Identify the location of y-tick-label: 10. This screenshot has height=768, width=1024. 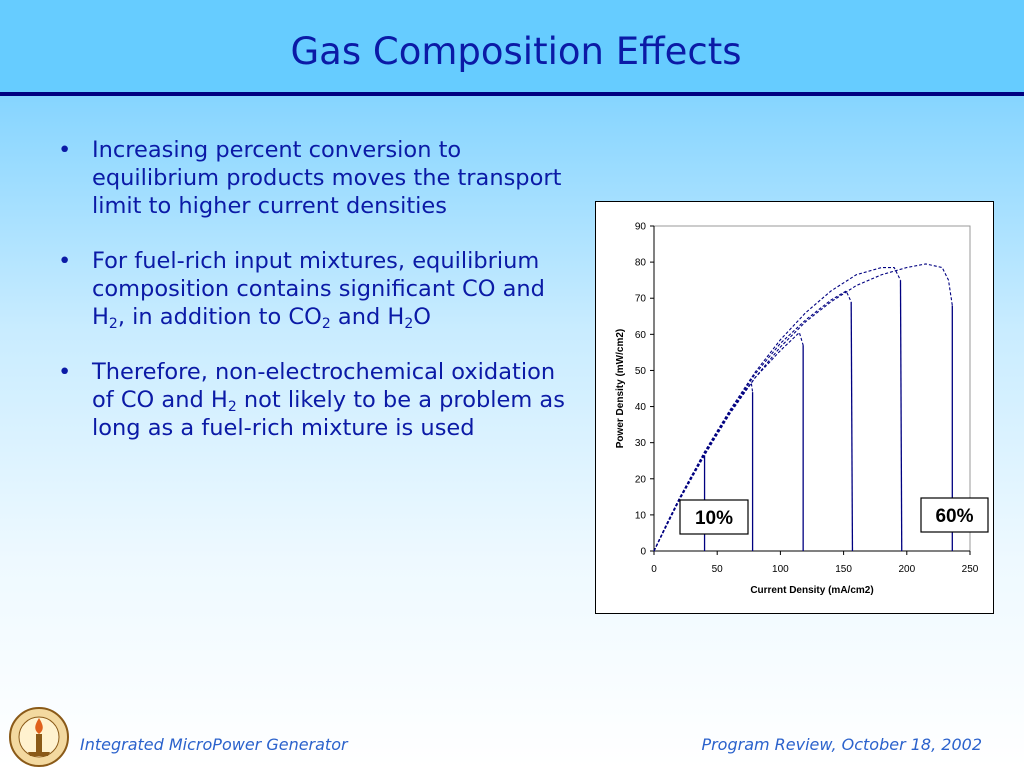
(641, 515).